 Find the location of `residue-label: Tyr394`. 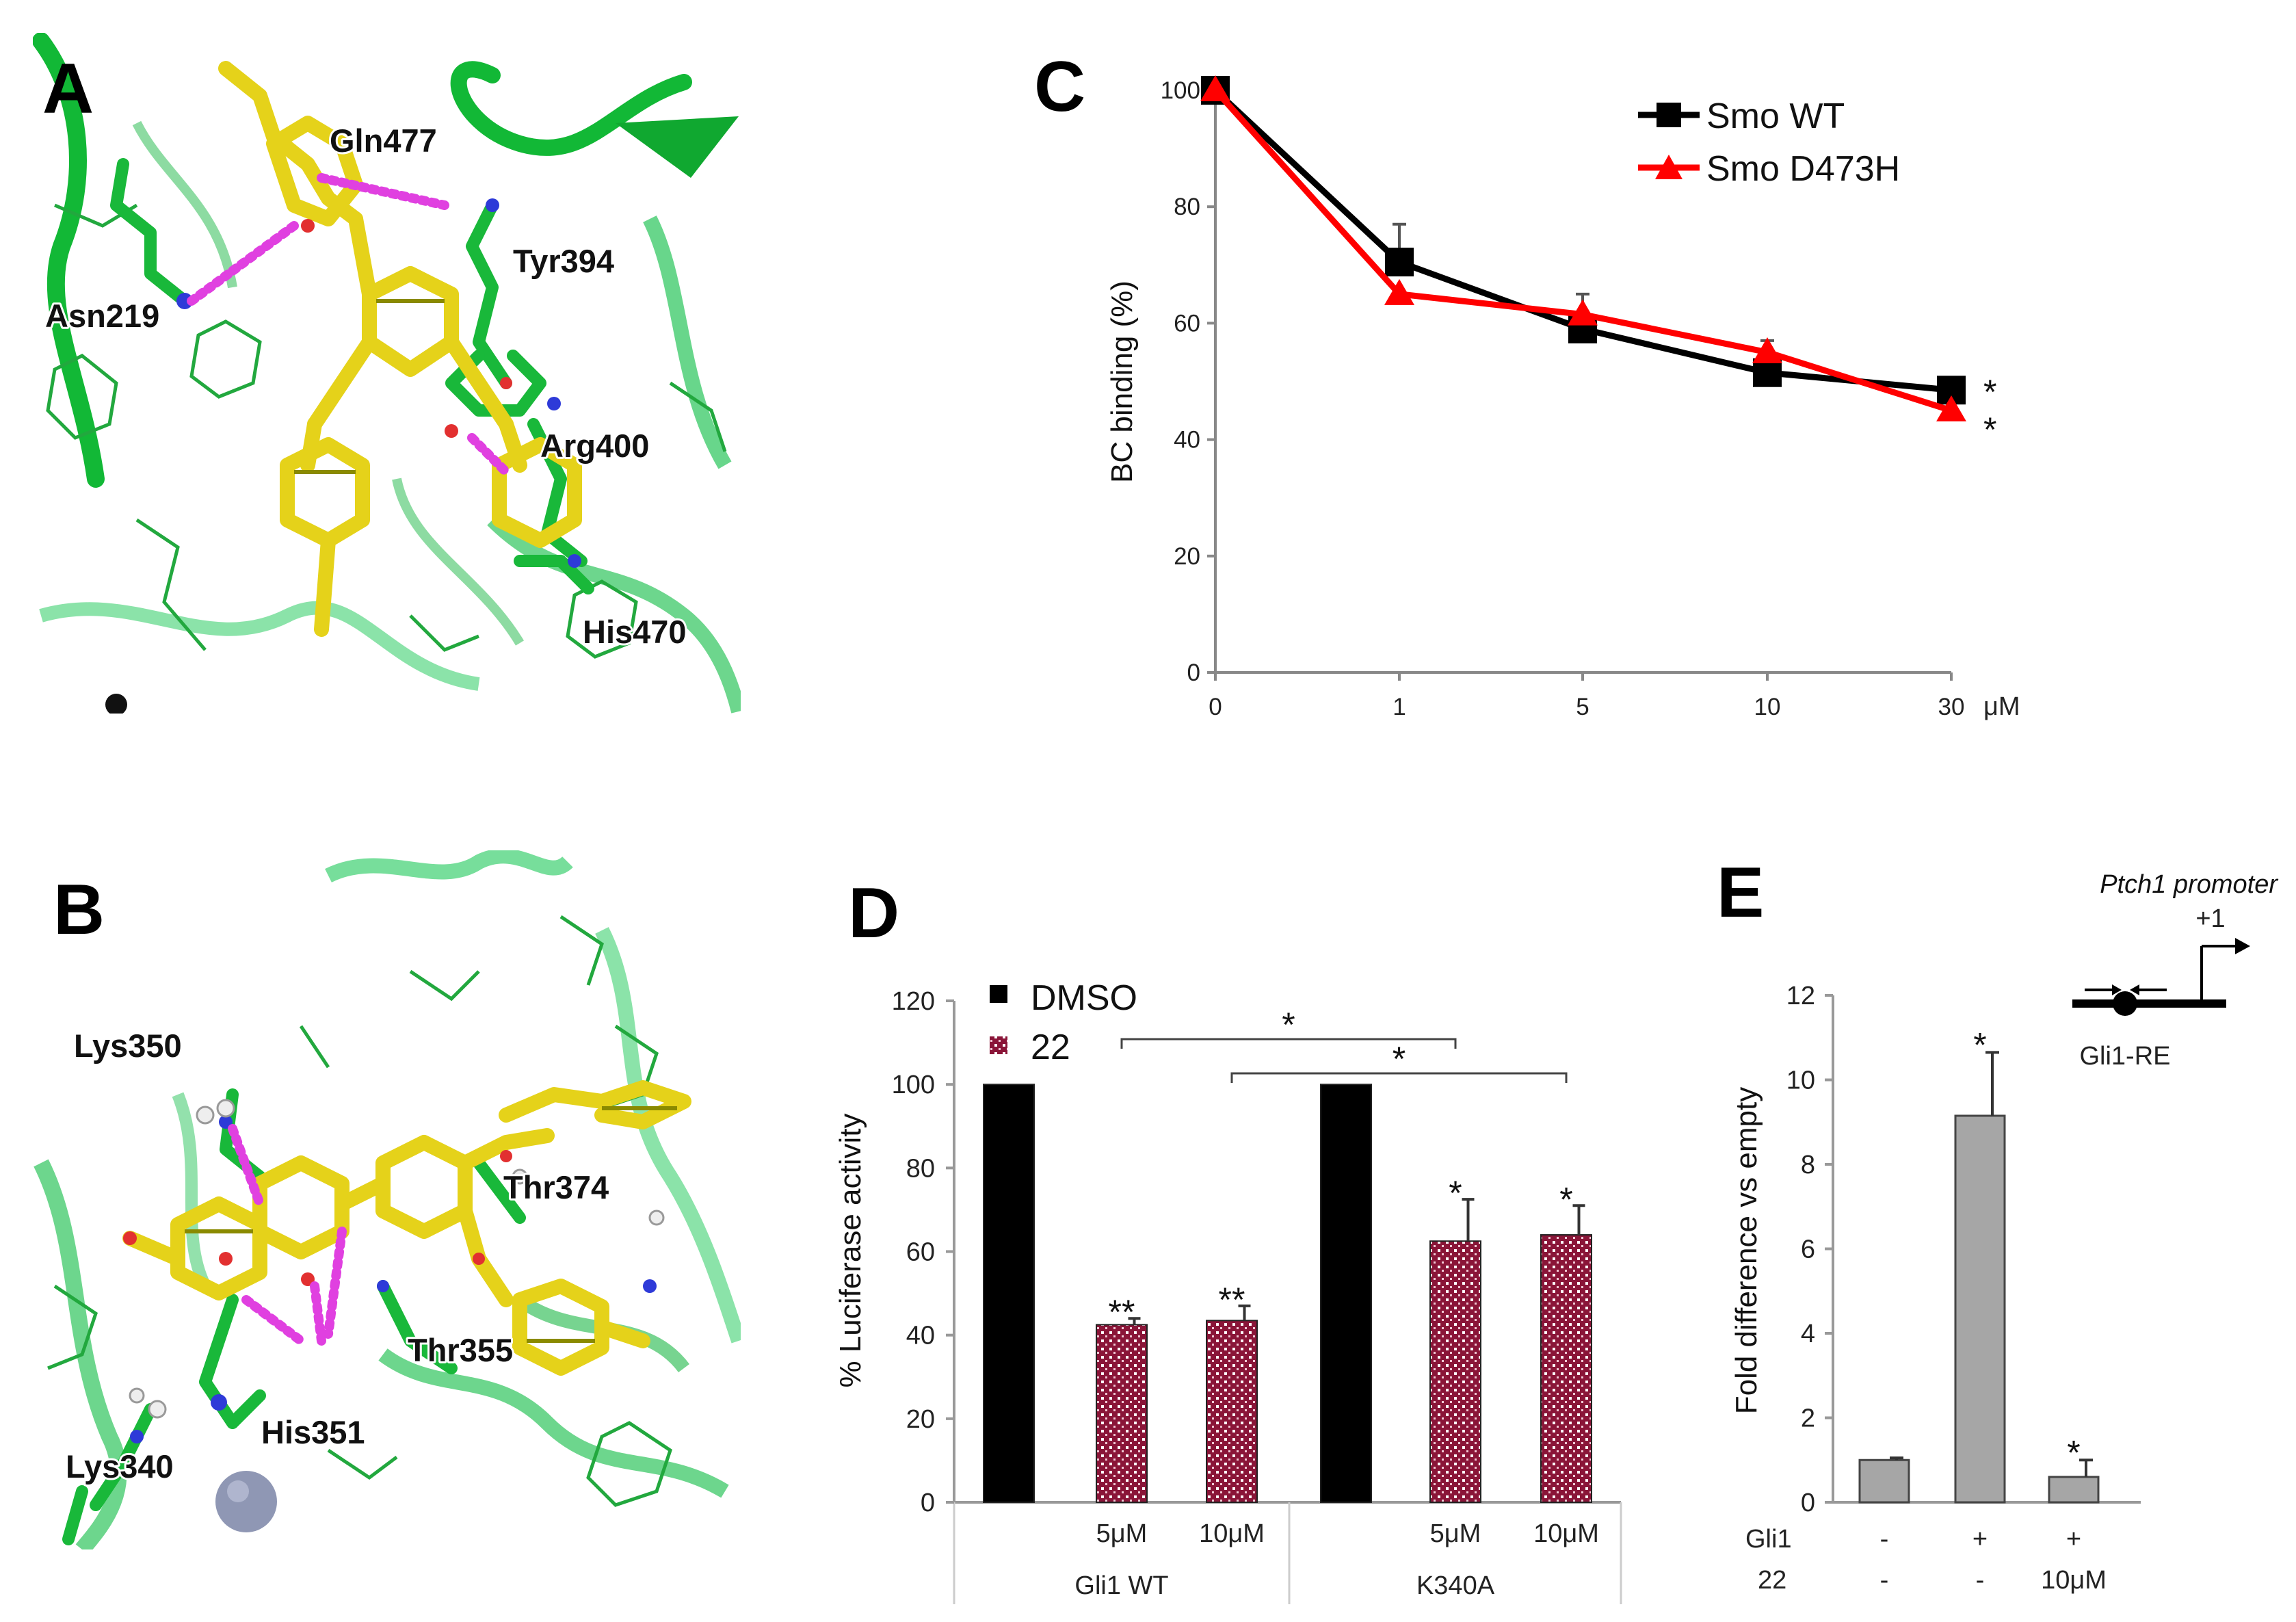

residue-label: Tyr394 is located at coordinates (563, 261).